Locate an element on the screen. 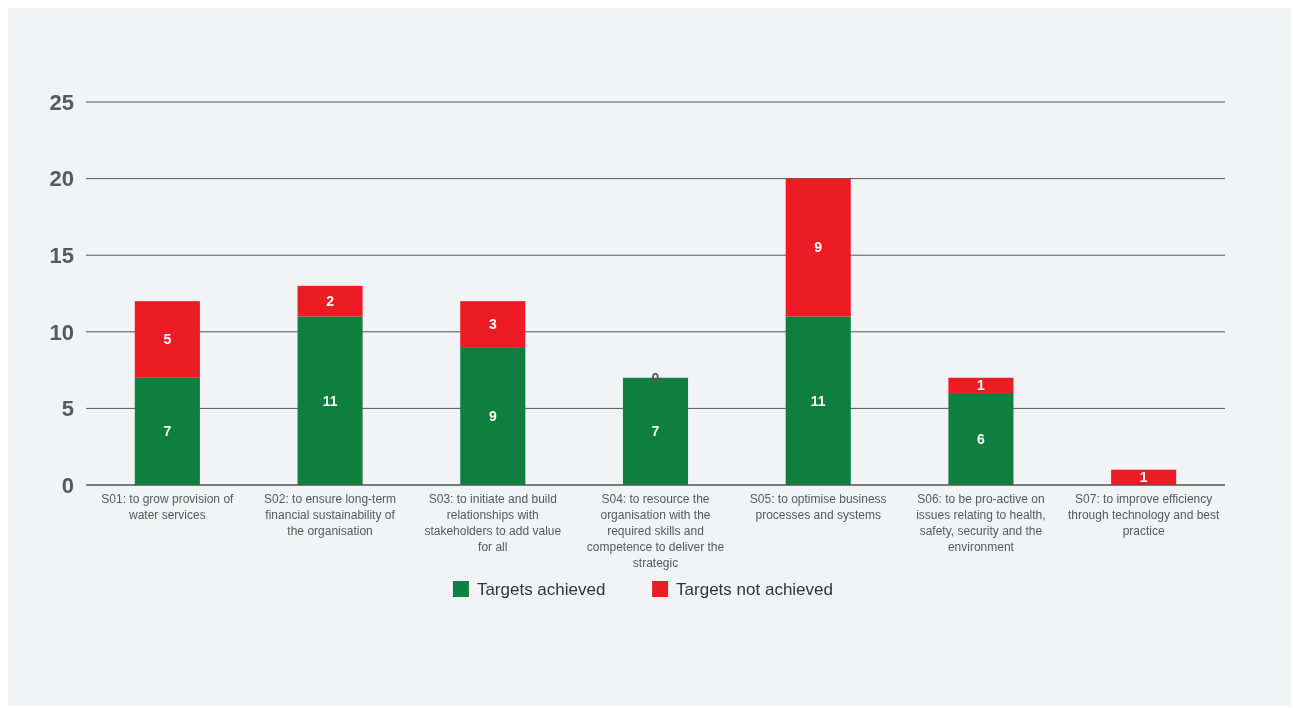  x-tick-label: S01: to grow provision of water services is located at coordinates (168, 507).